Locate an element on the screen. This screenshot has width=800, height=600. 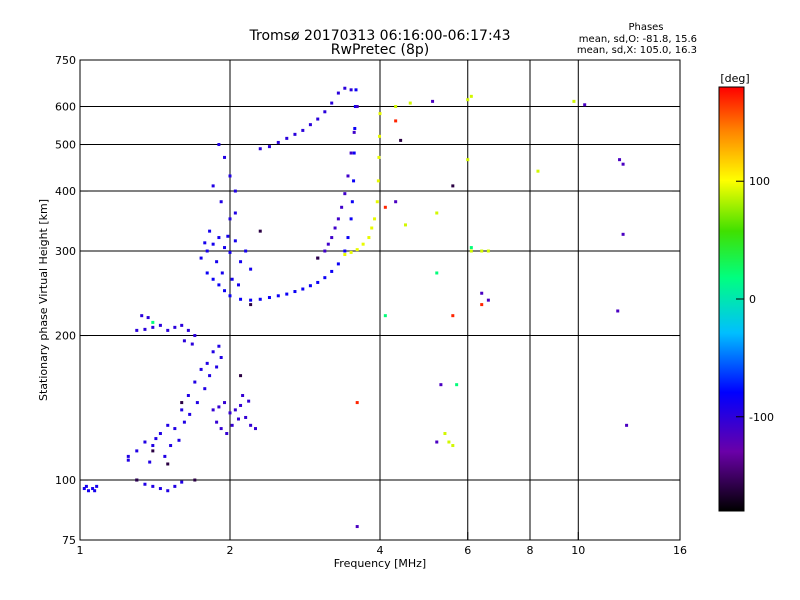
y-tick-label: 500 is located at coordinates (65, 145).